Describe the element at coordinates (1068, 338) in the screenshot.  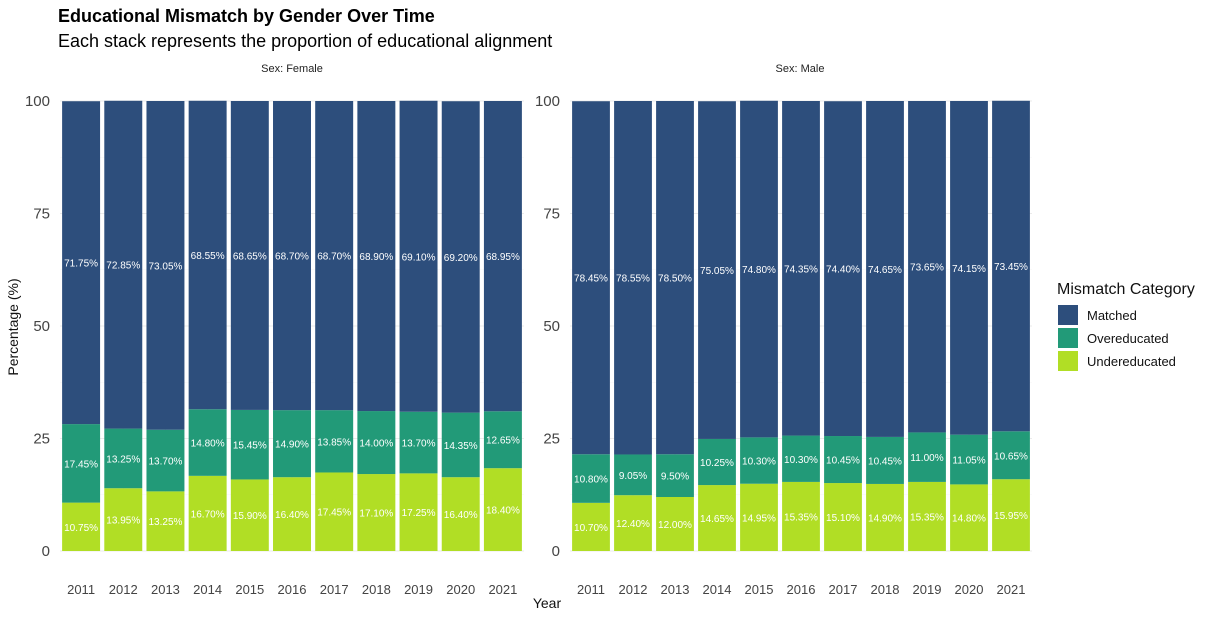
I see `legend-key-overeducated` at that location.